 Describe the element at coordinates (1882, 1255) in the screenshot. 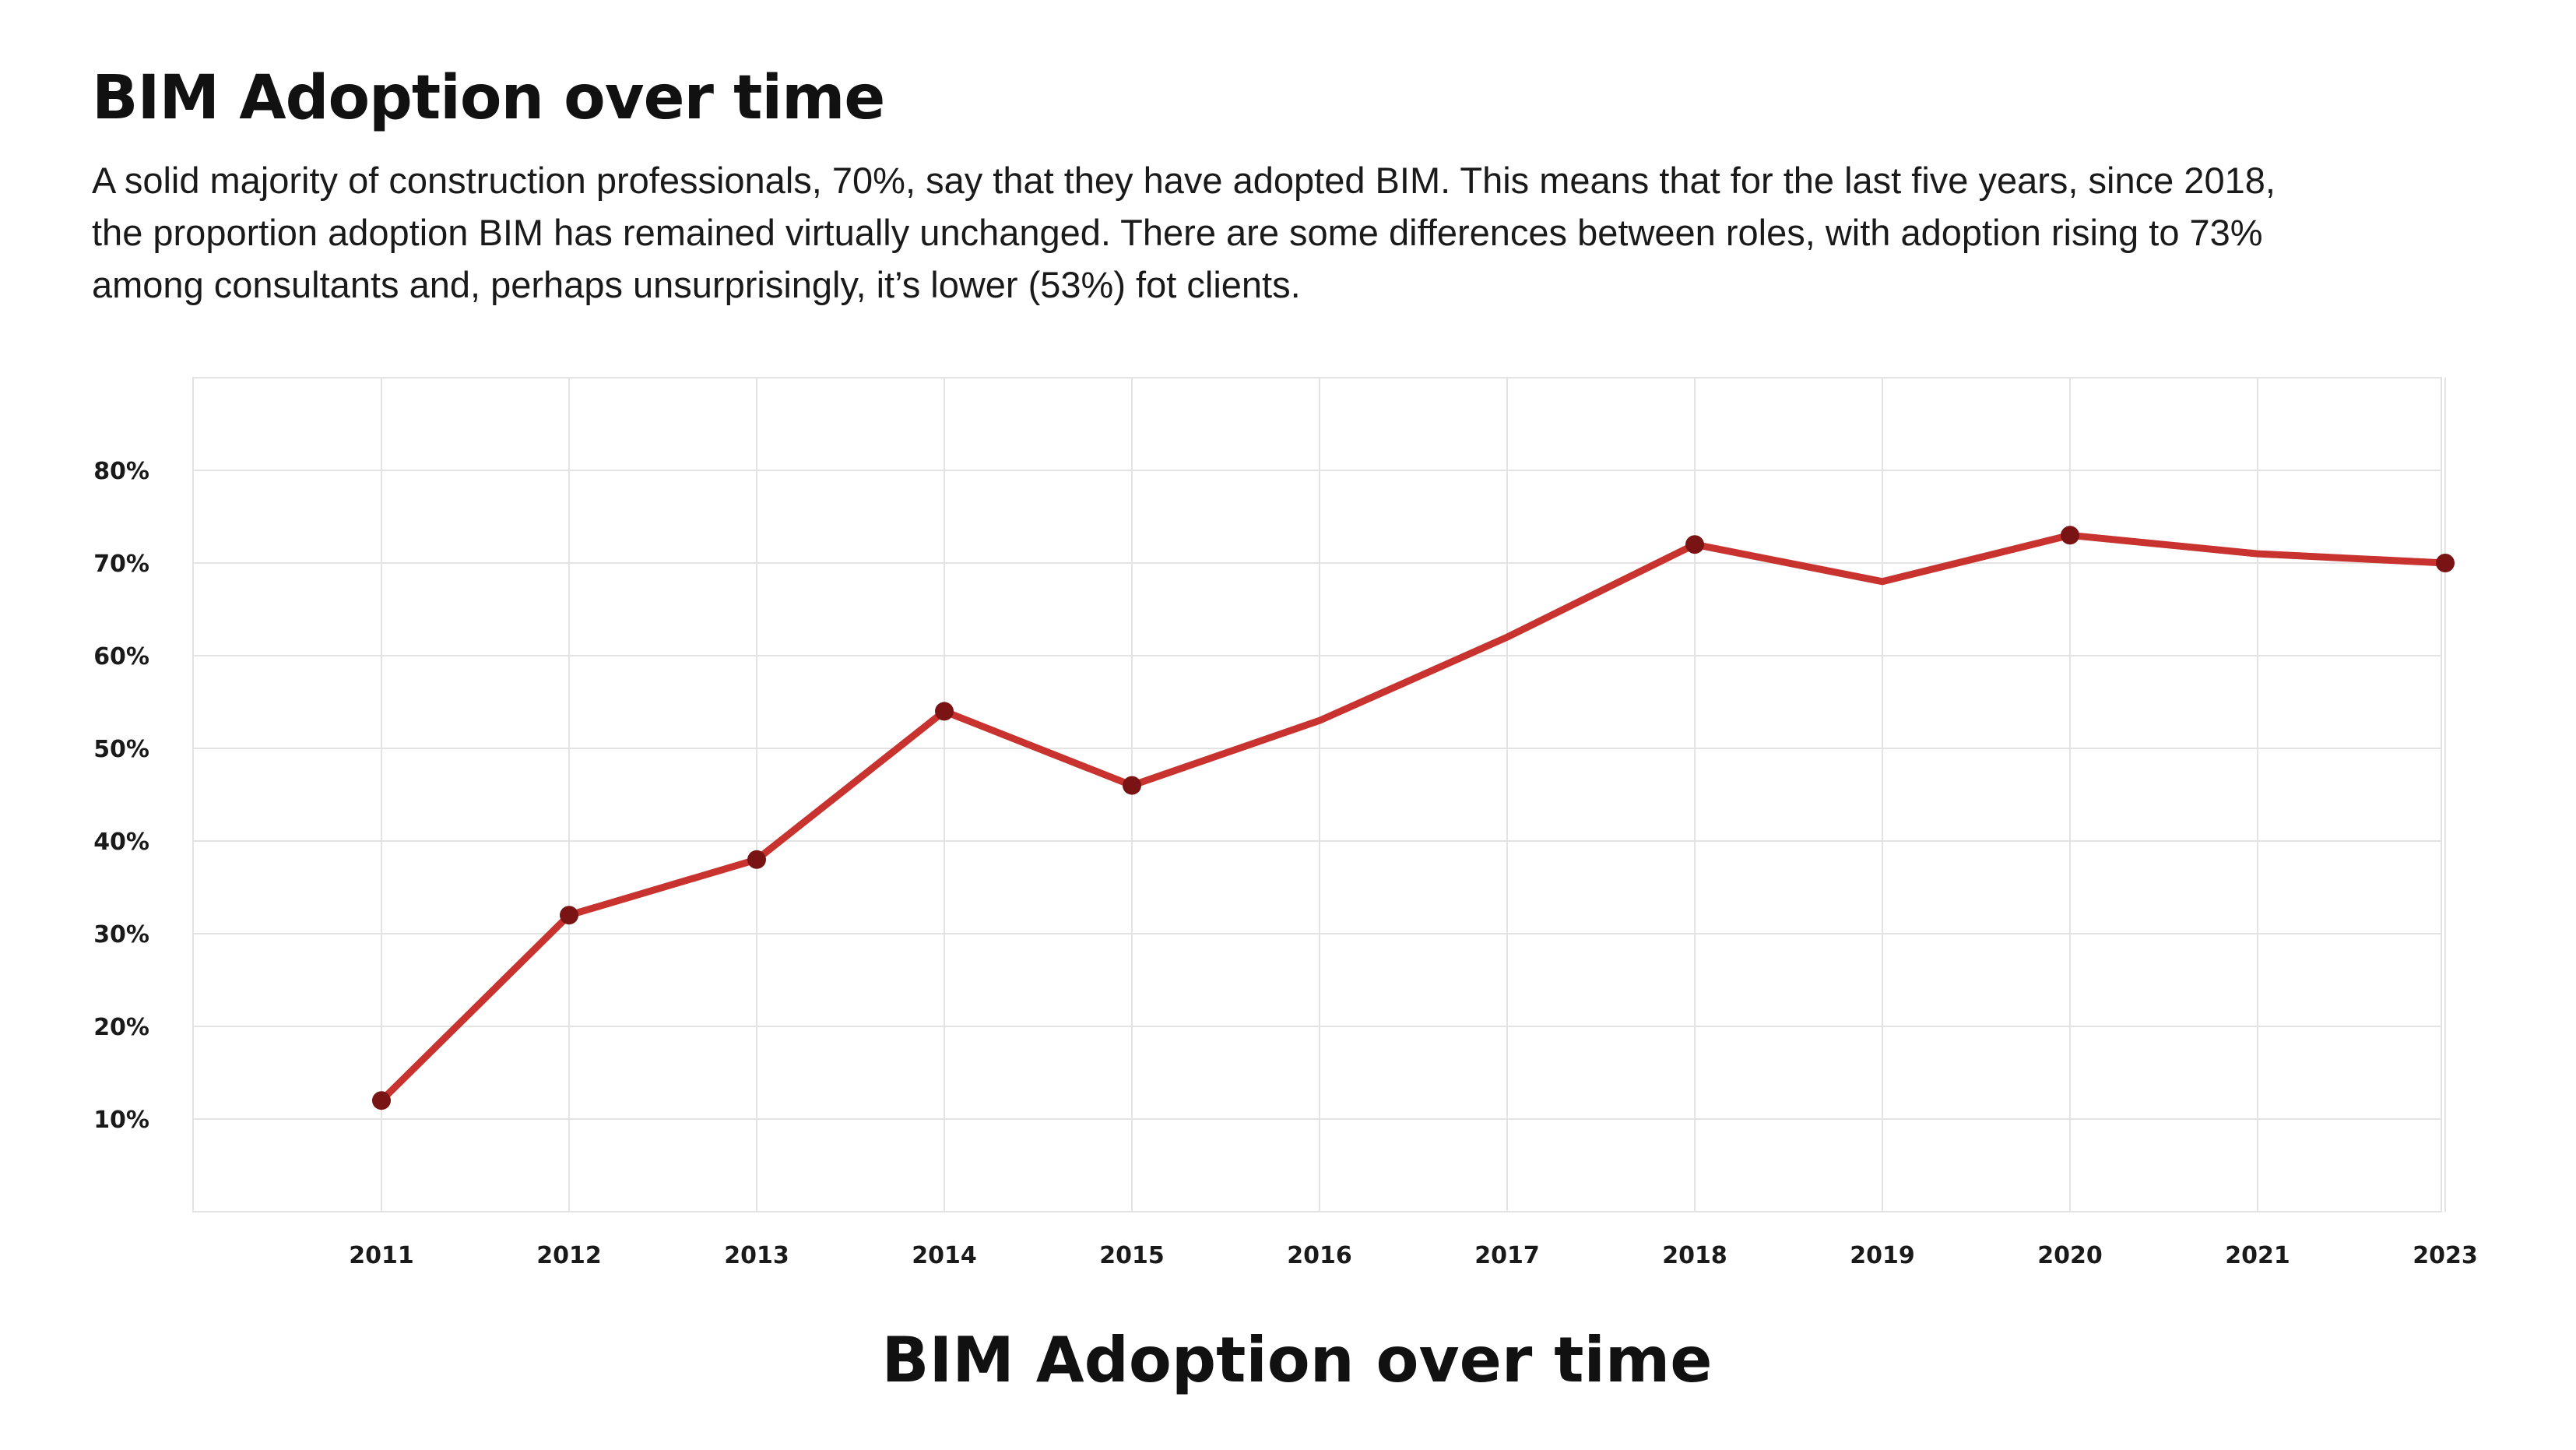

I see `x-tick-label: 2019` at that location.